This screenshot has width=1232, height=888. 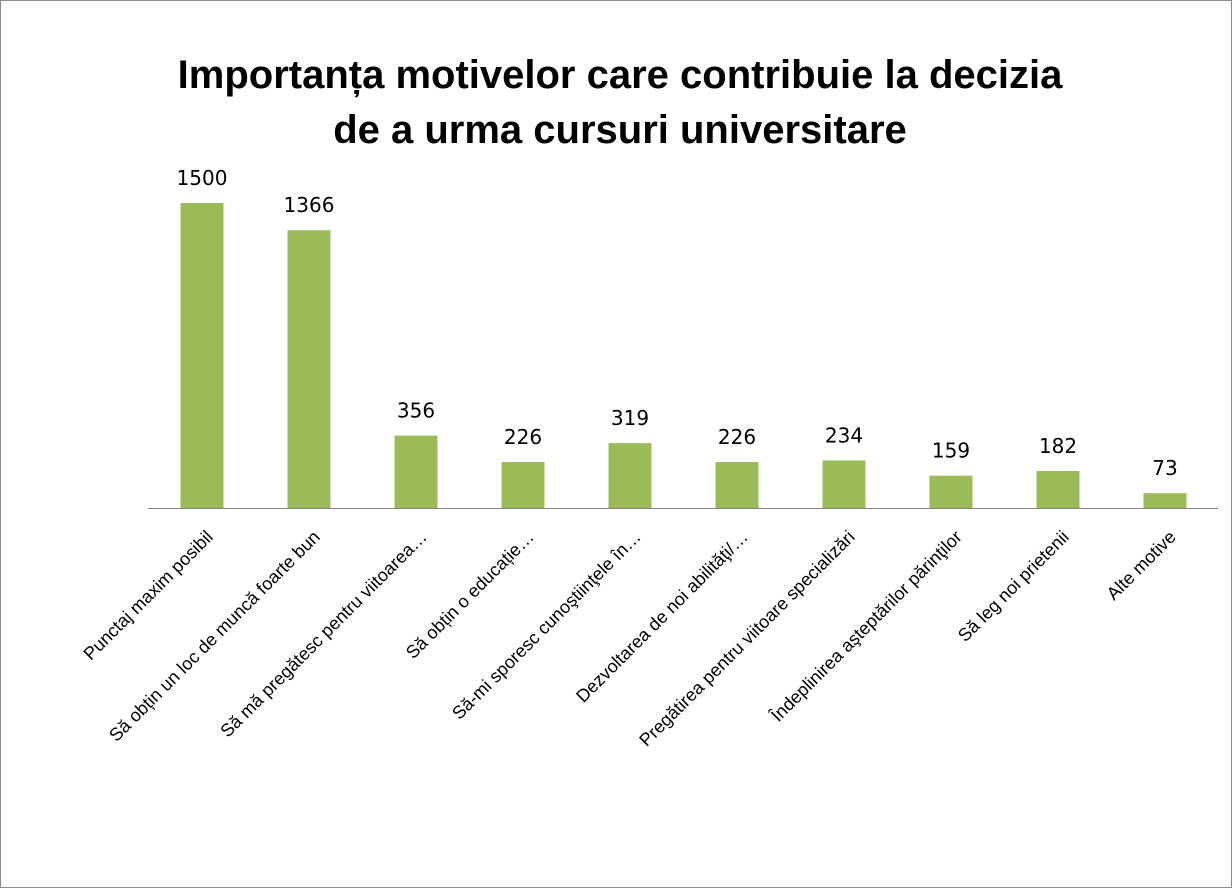 I want to click on chart-title: de a urma cursuri universitare, so click(x=620, y=130).